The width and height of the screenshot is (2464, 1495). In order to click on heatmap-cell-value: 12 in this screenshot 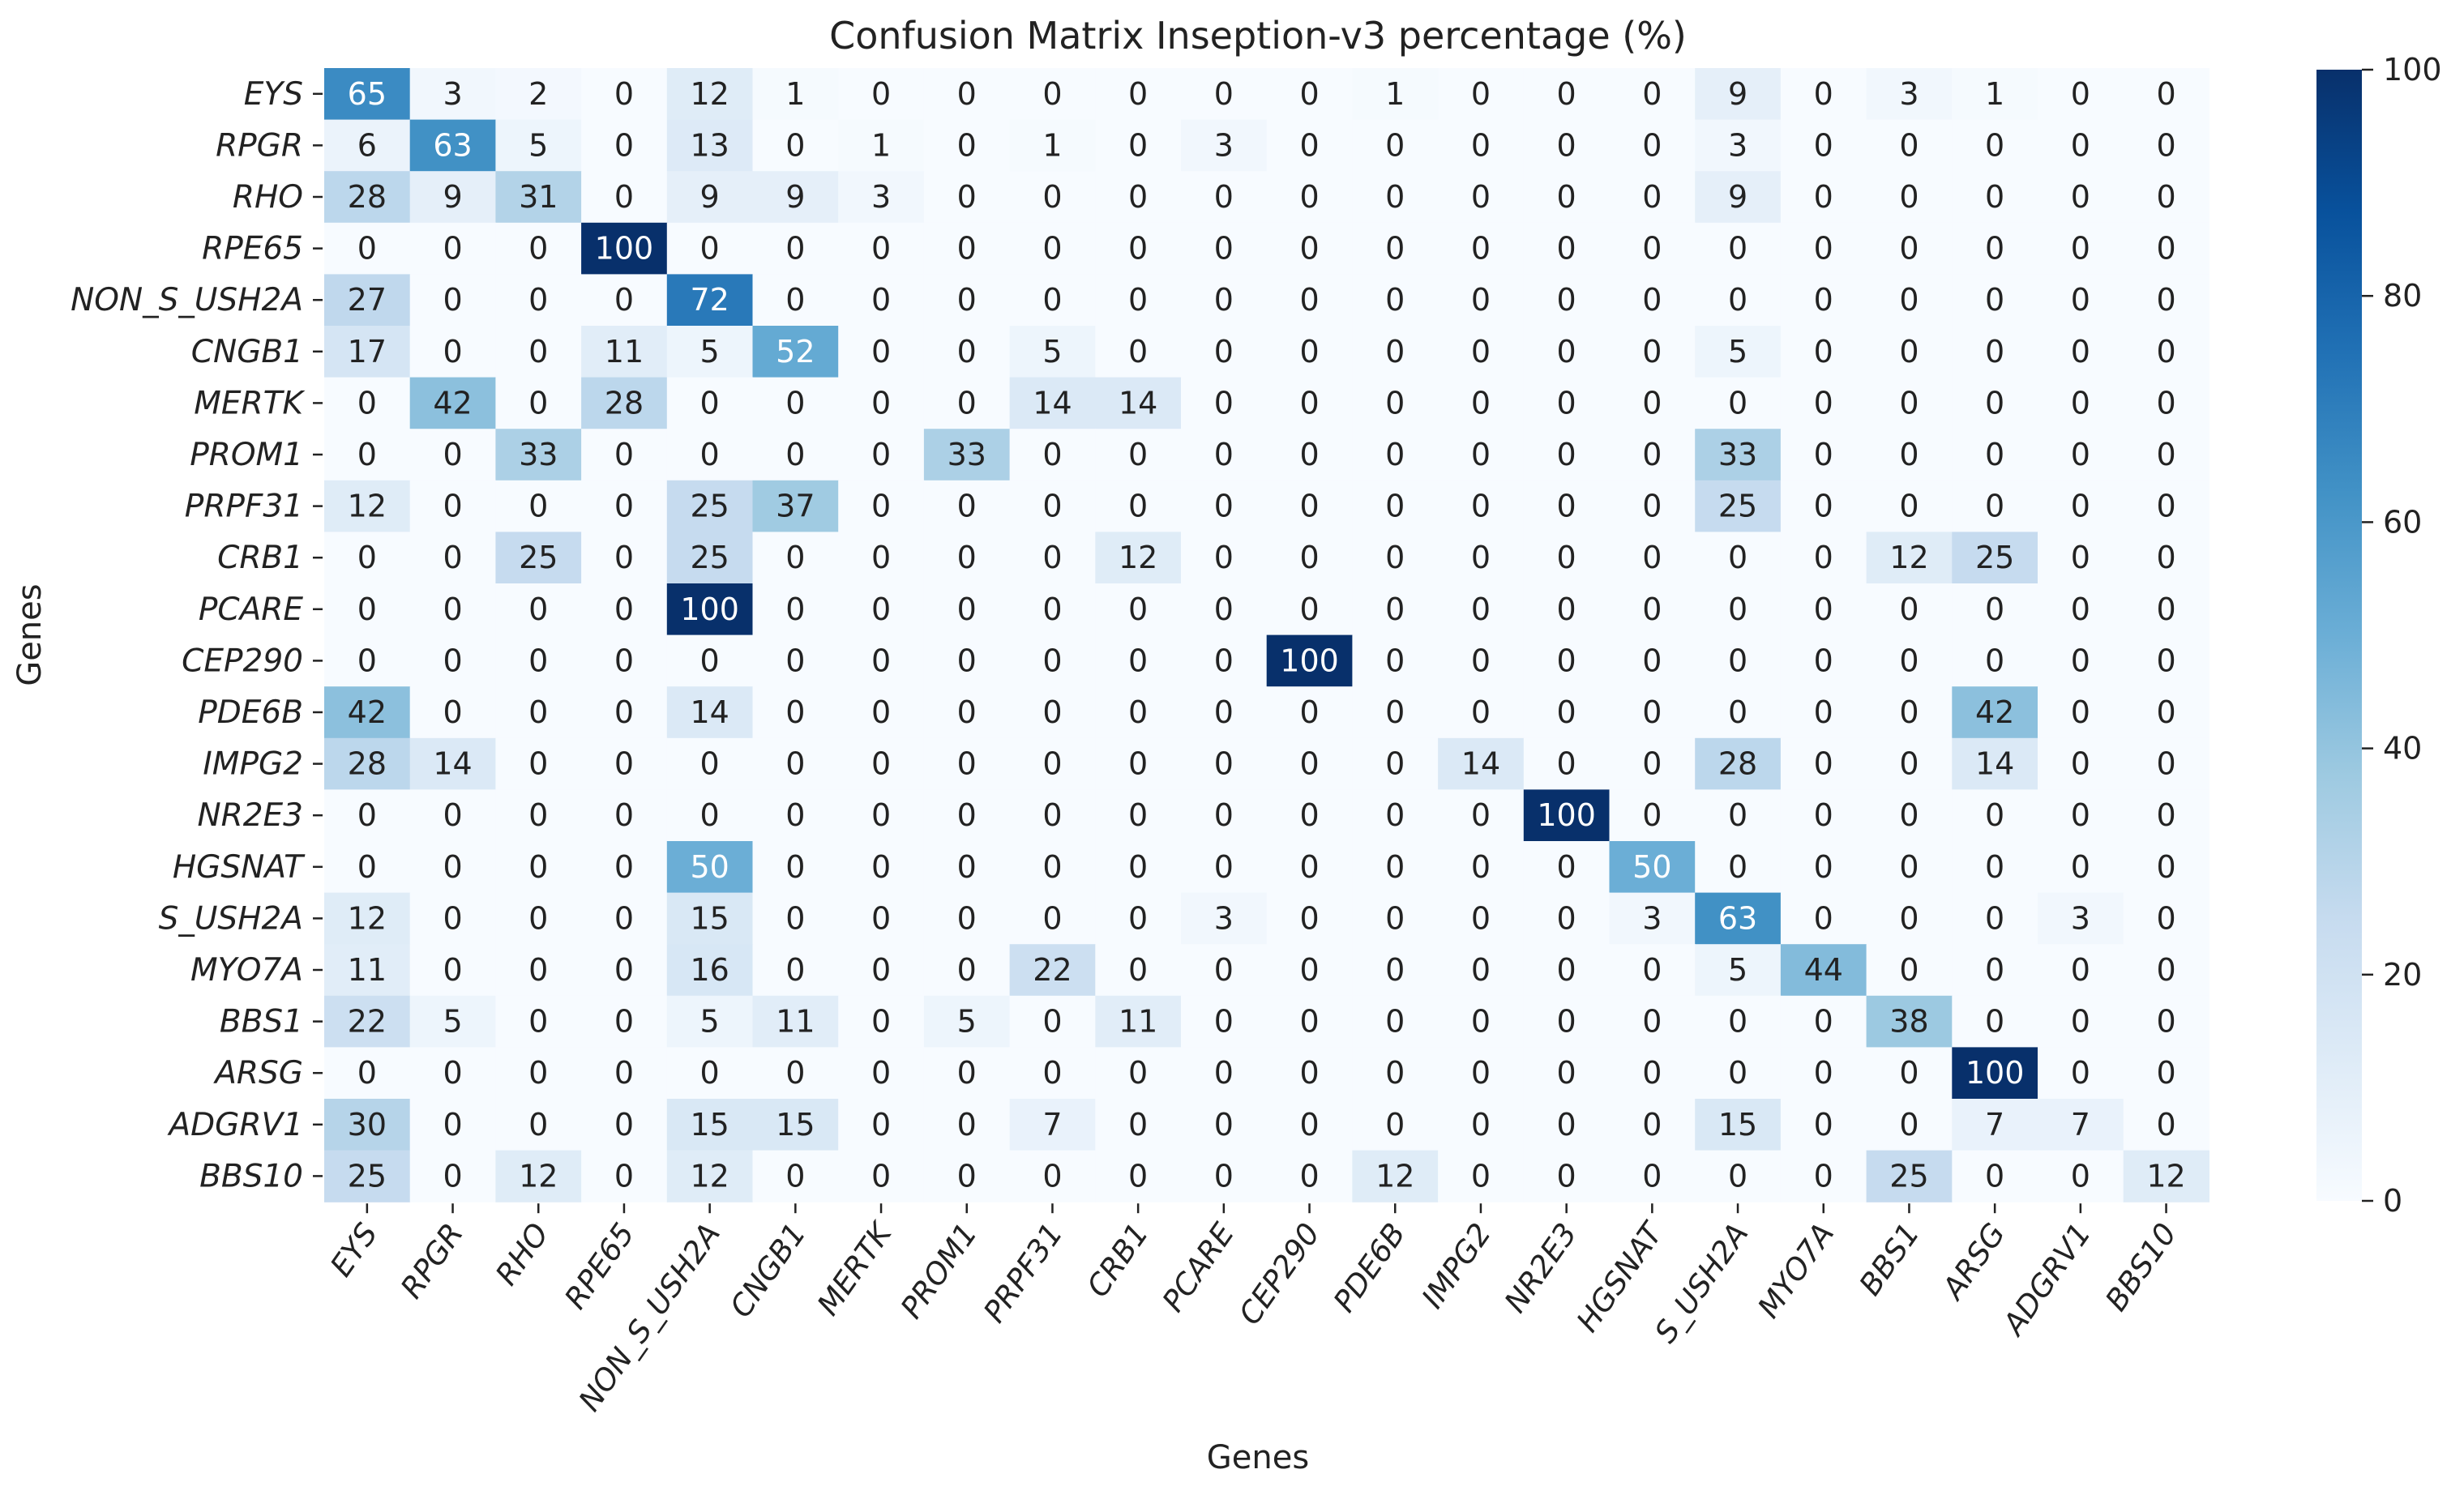, I will do `click(367, 506)`.